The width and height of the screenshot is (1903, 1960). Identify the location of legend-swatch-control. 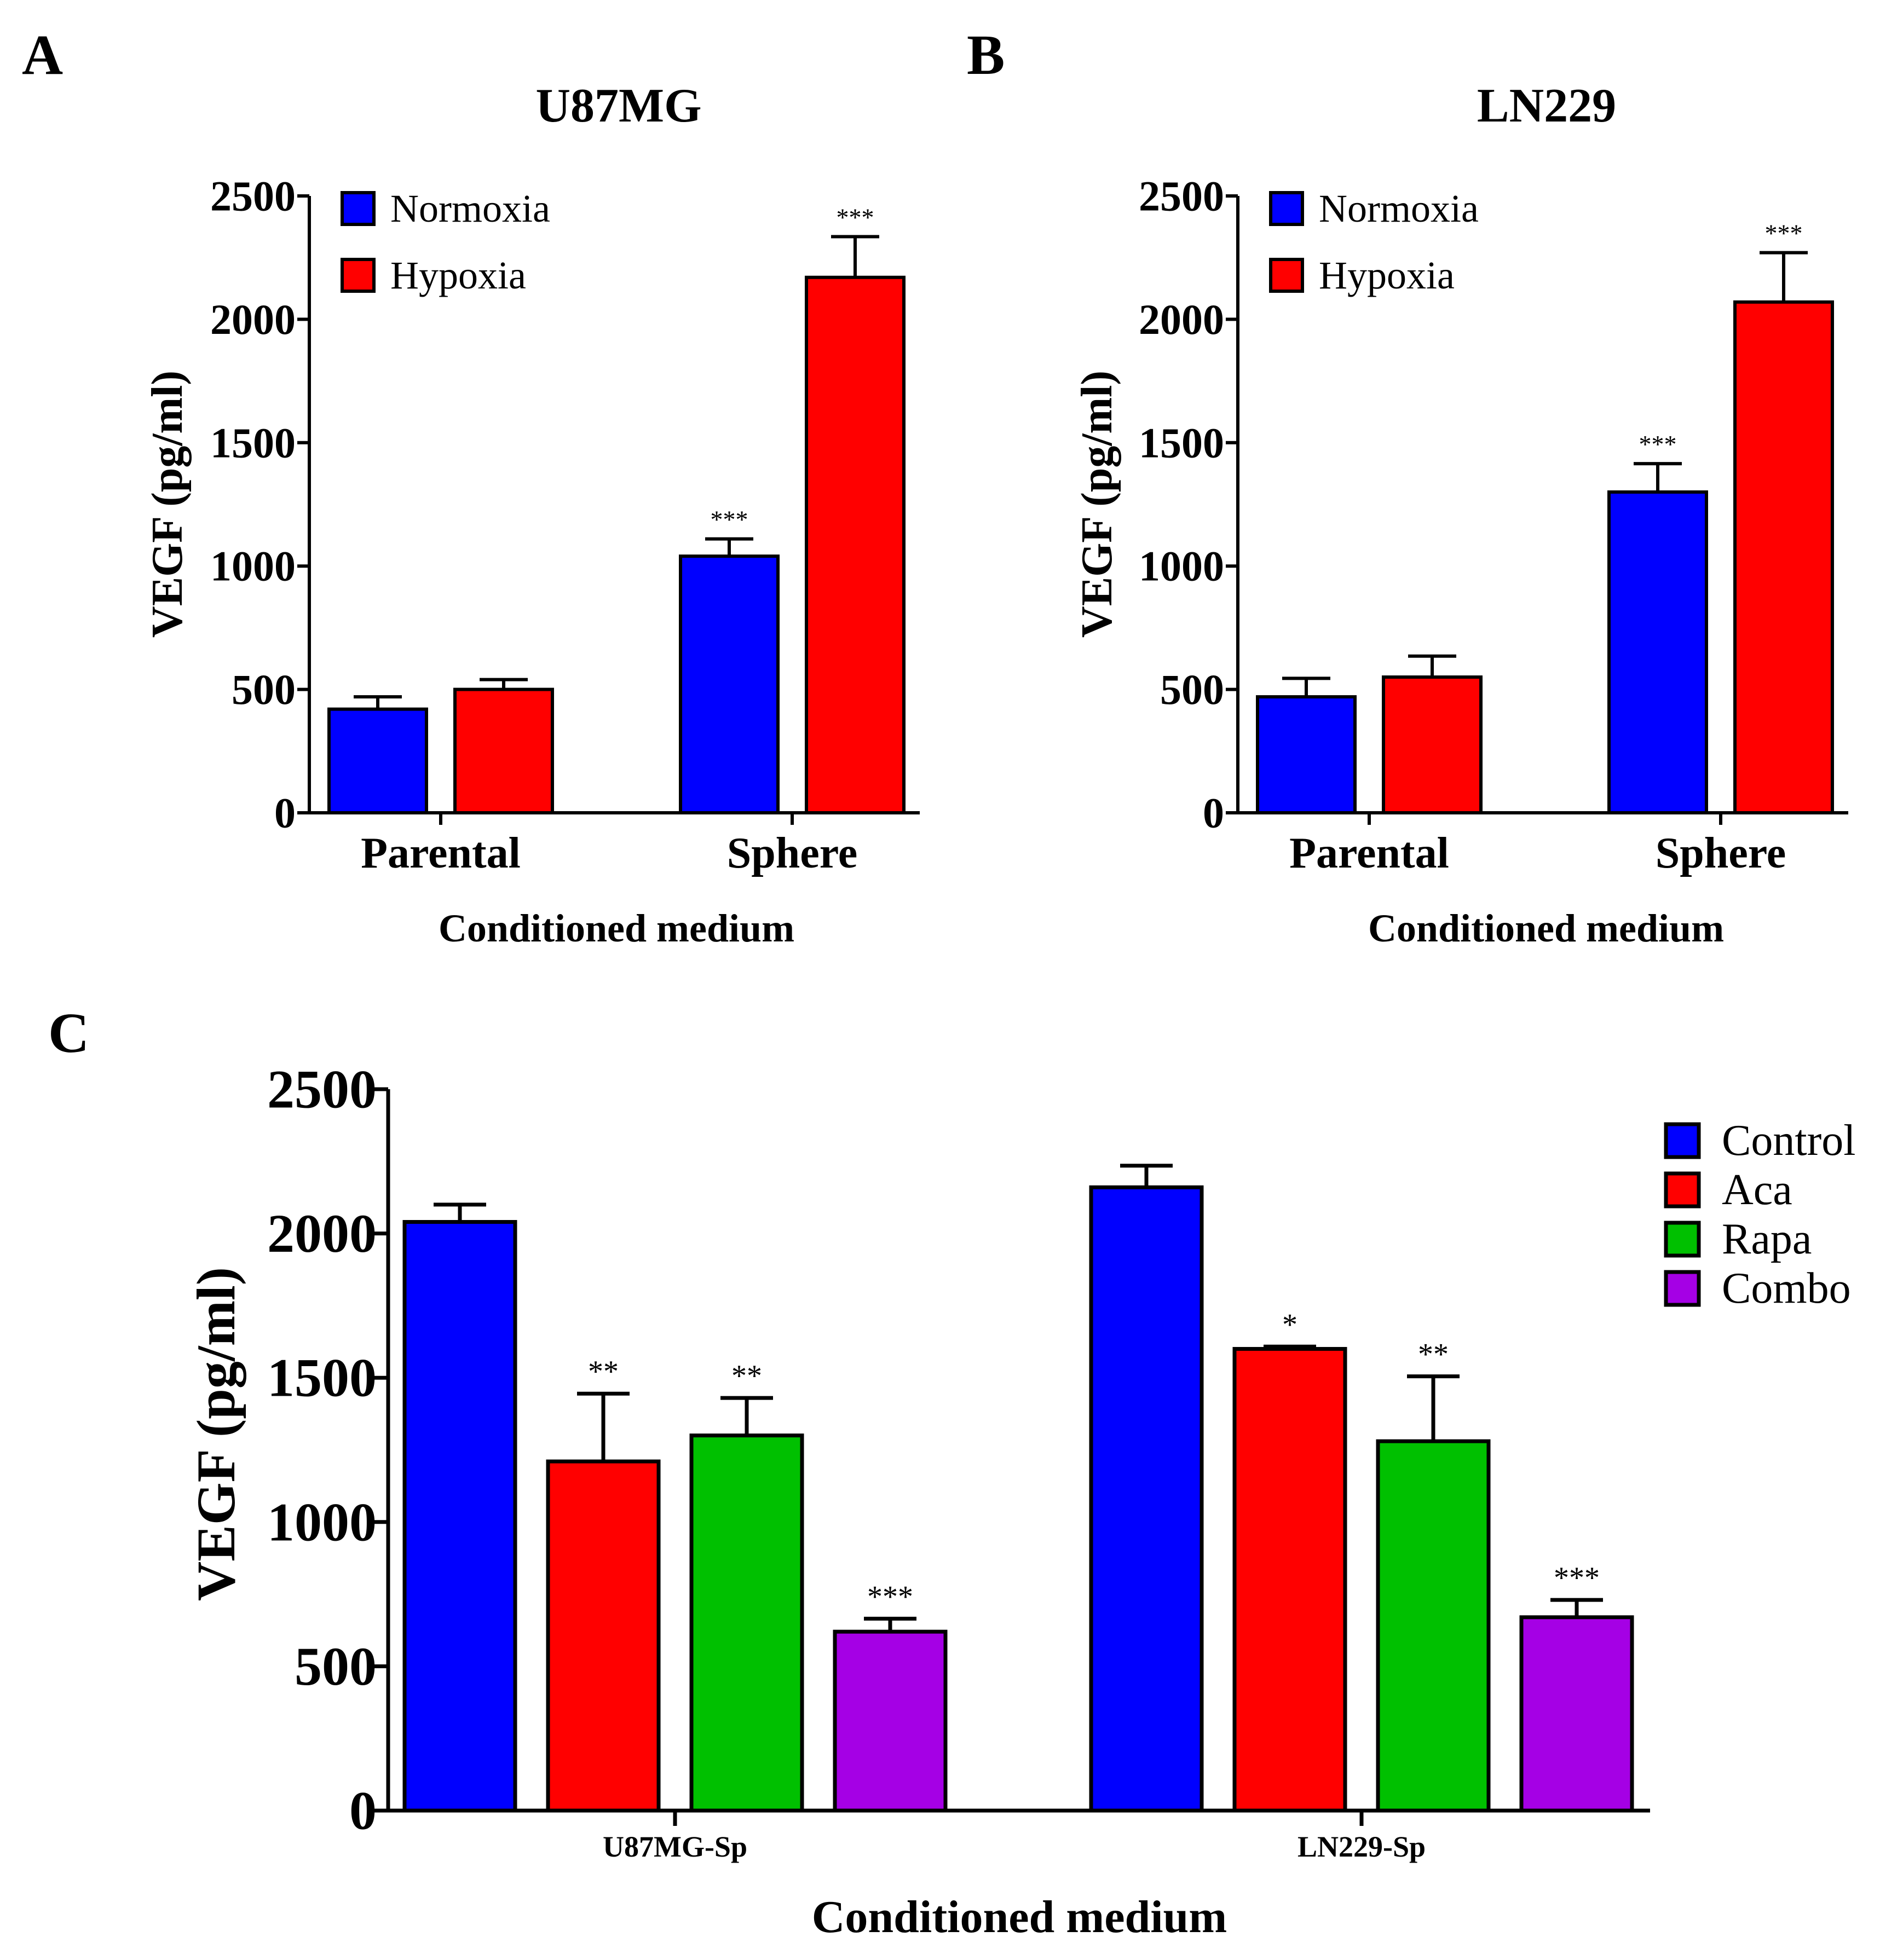
(1683, 1140).